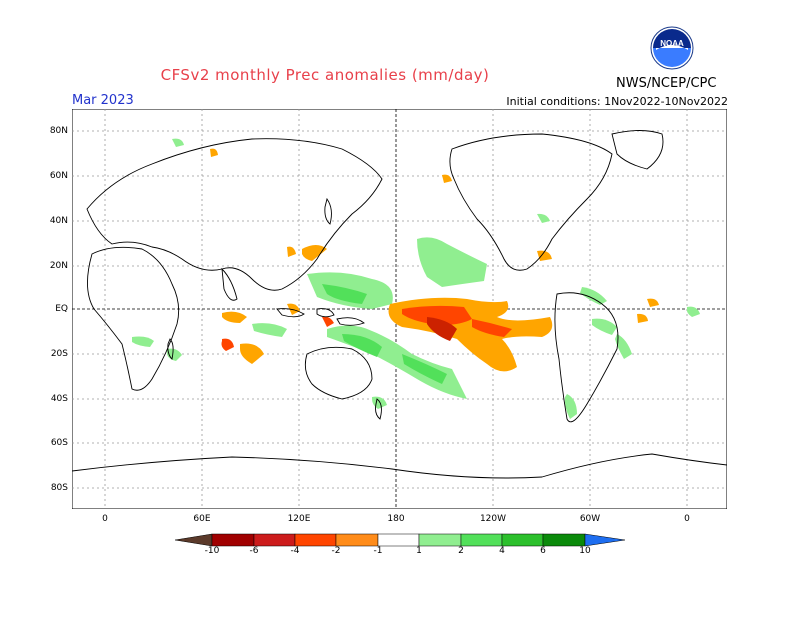 The image size is (800, 618). Describe the element at coordinates (59, 399) in the screenshot. I see `lat-label-40s: 40S` at that location.